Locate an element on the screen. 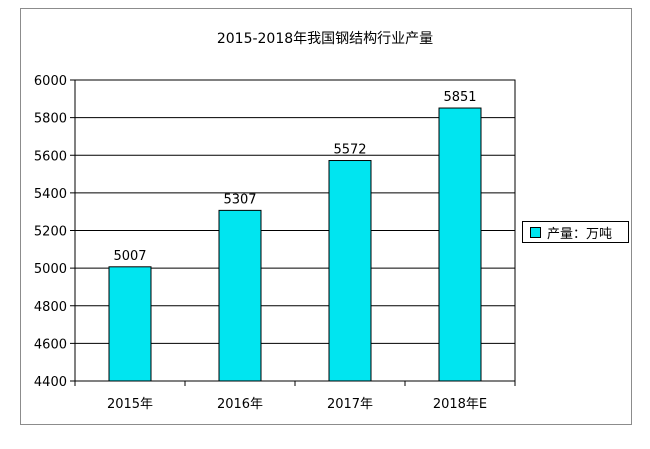 This screenshot has height=449, width=650. data-label: 5007 is located at coordinates (129, 256).